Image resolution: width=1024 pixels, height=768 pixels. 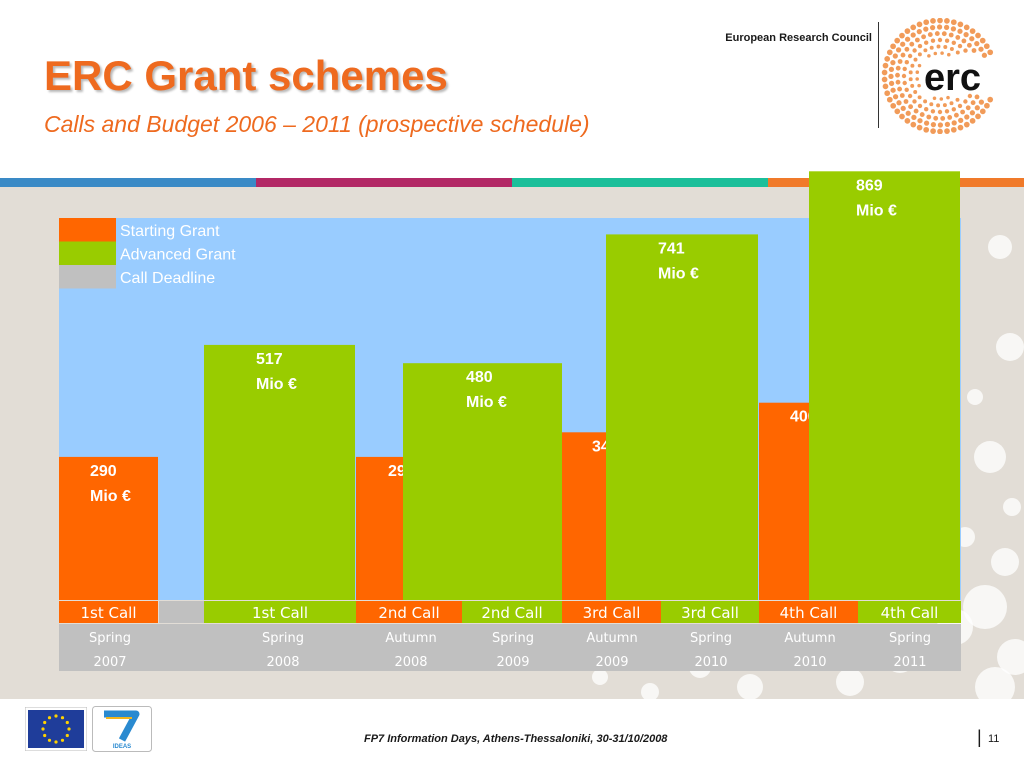 I want to click on erc-logo-text: erc, so click(x=952, y=78).